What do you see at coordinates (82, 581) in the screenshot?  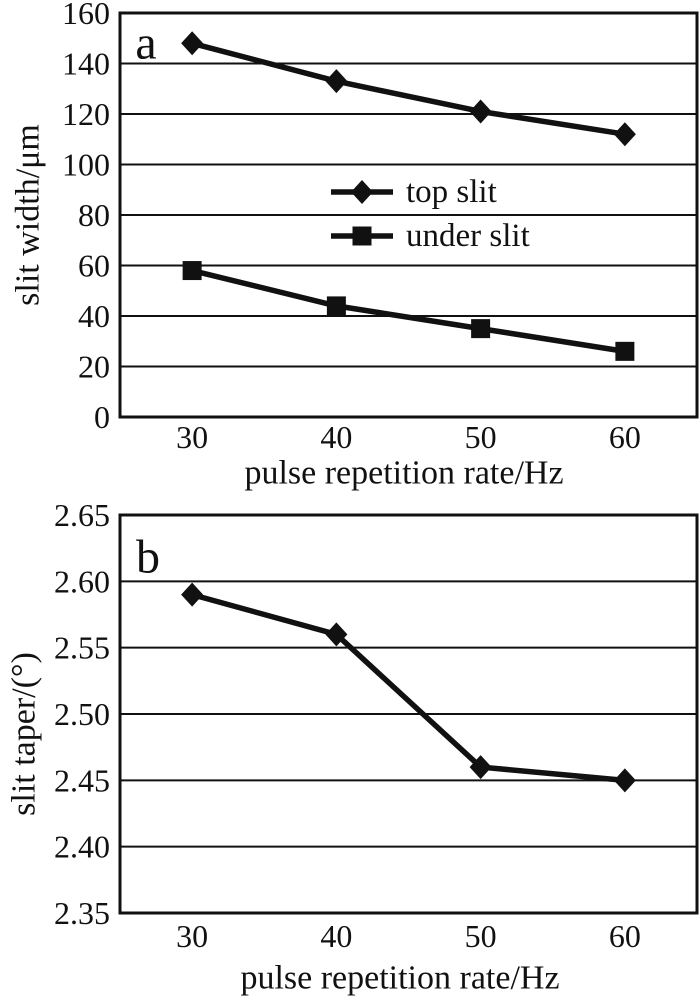 I see `y-tick-label: 2.60` at bounding box center [82, 581].